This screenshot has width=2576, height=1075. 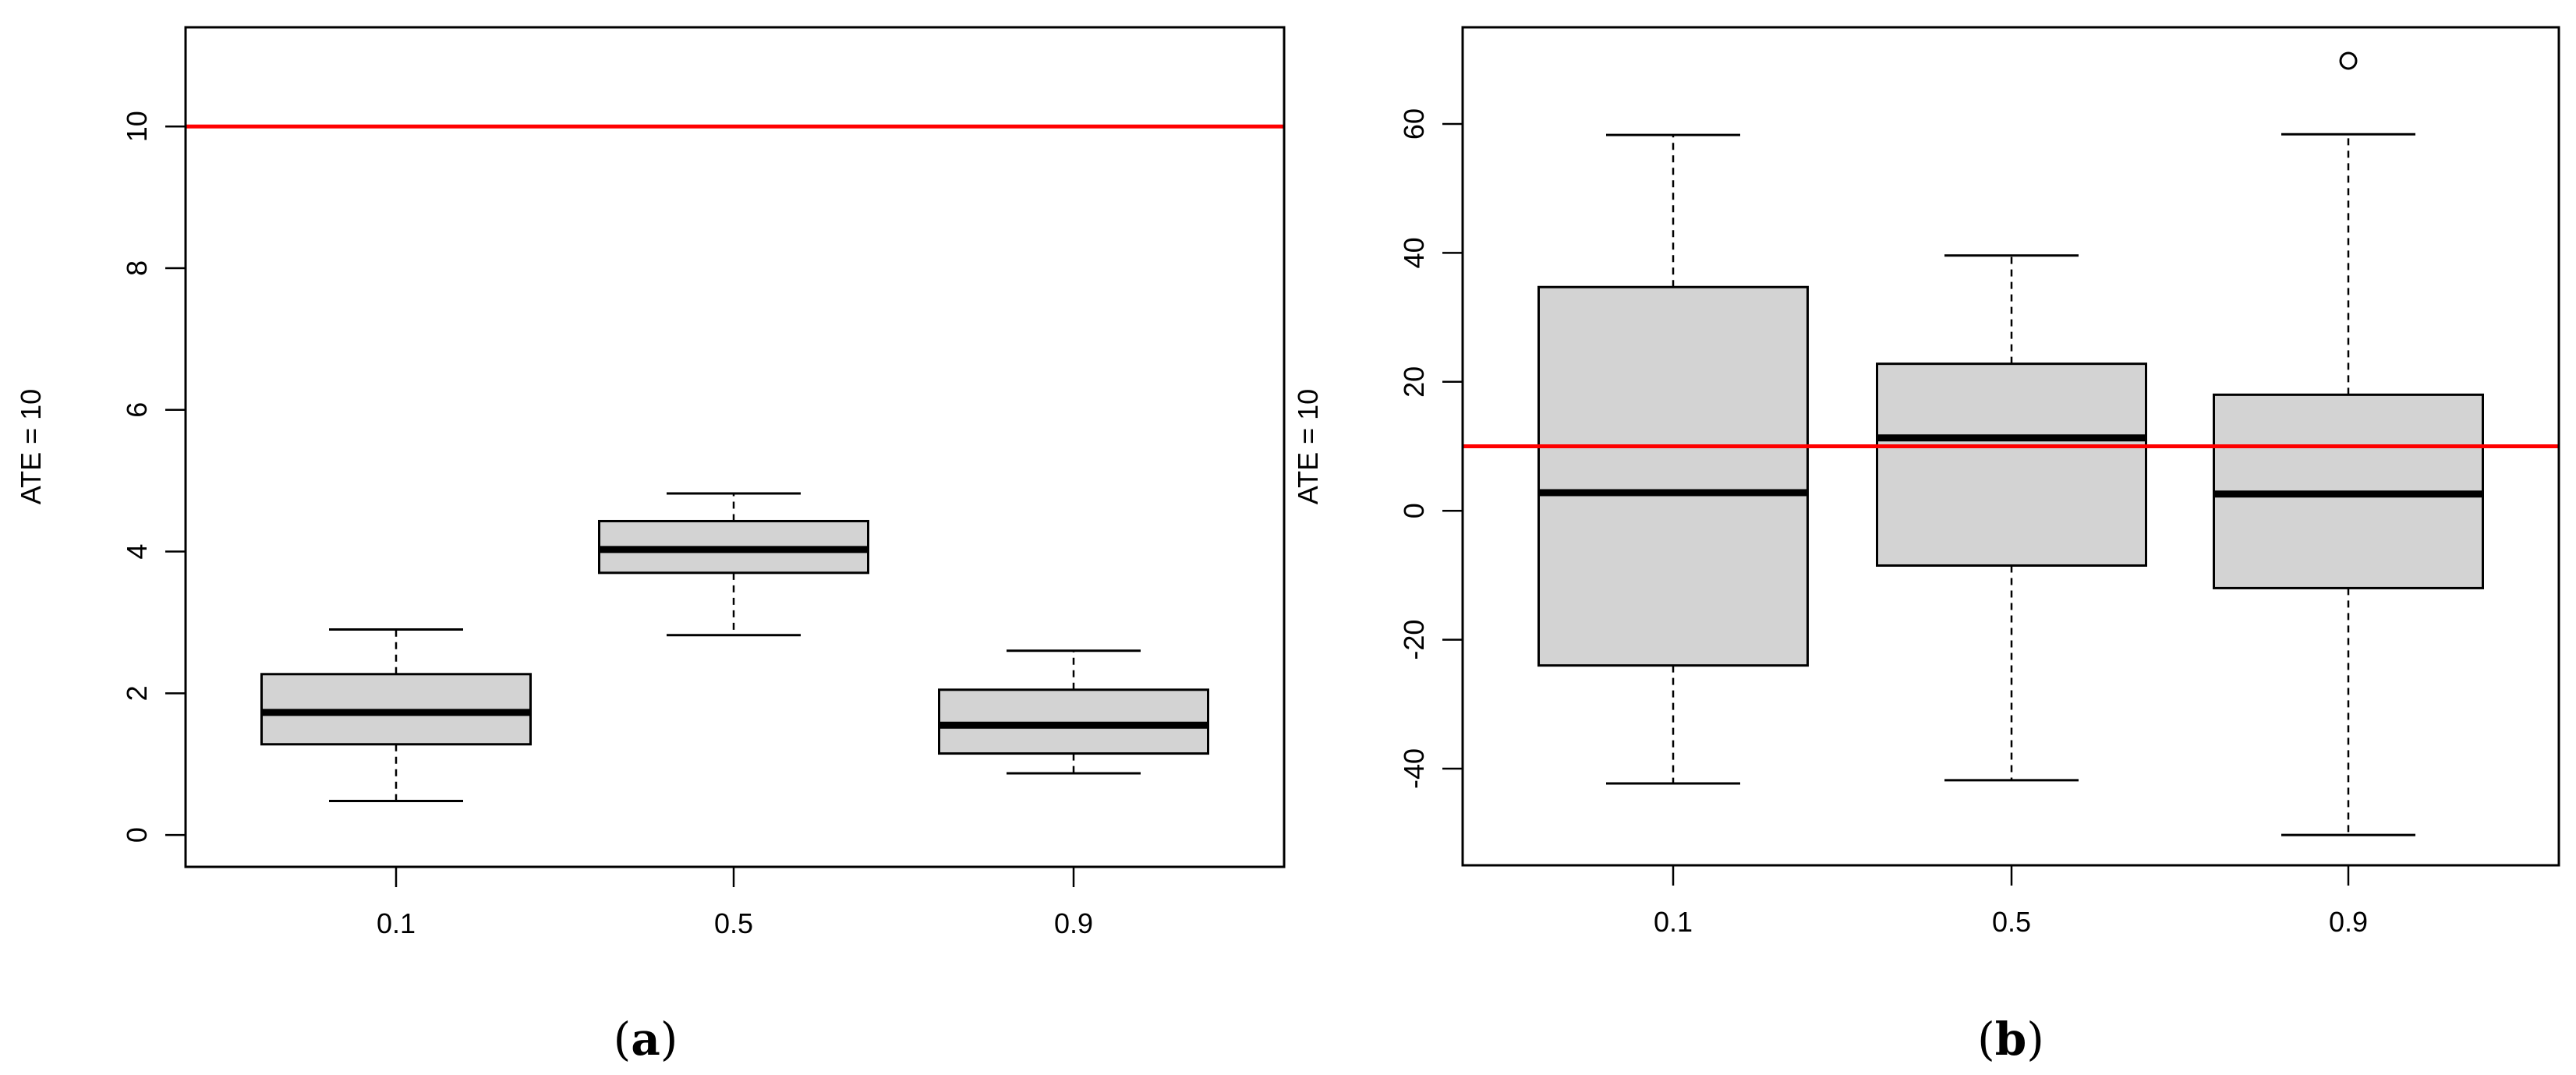 What do you see at coordinates (137, 268) in the screenshot?
I see `y-tick-label: 8` at bounding box center [137, 268].